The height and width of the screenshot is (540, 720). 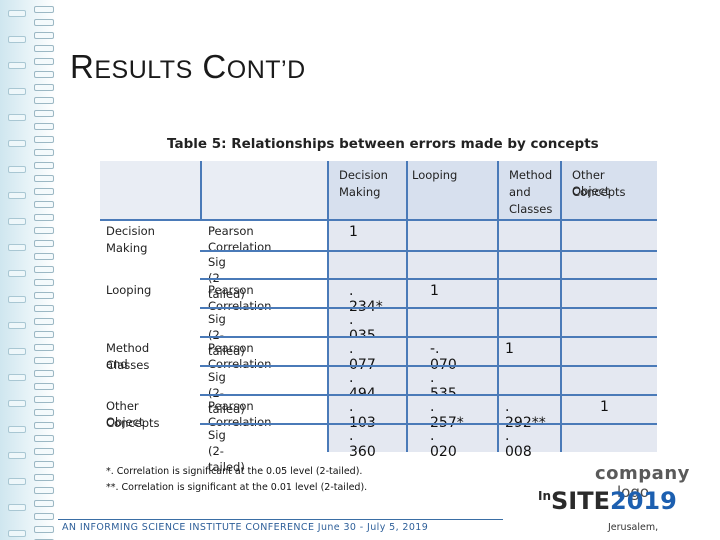 What do you see at coordinates (362, 444) in the screenshot?
I see `sig-value: . 360` at bounding box center [362, 444].